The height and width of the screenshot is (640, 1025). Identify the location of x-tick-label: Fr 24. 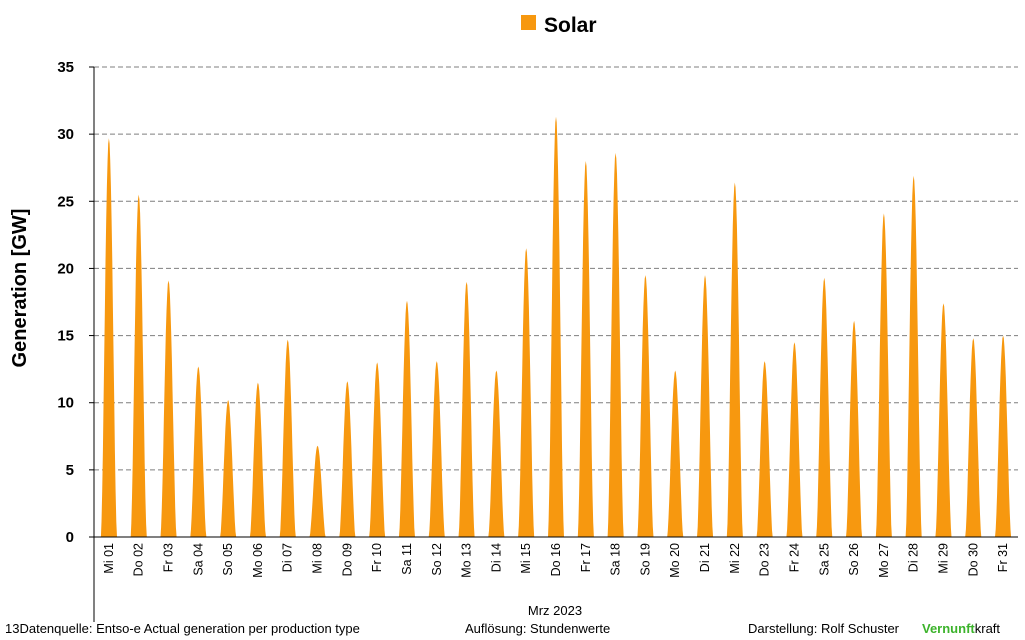
(795, 557).